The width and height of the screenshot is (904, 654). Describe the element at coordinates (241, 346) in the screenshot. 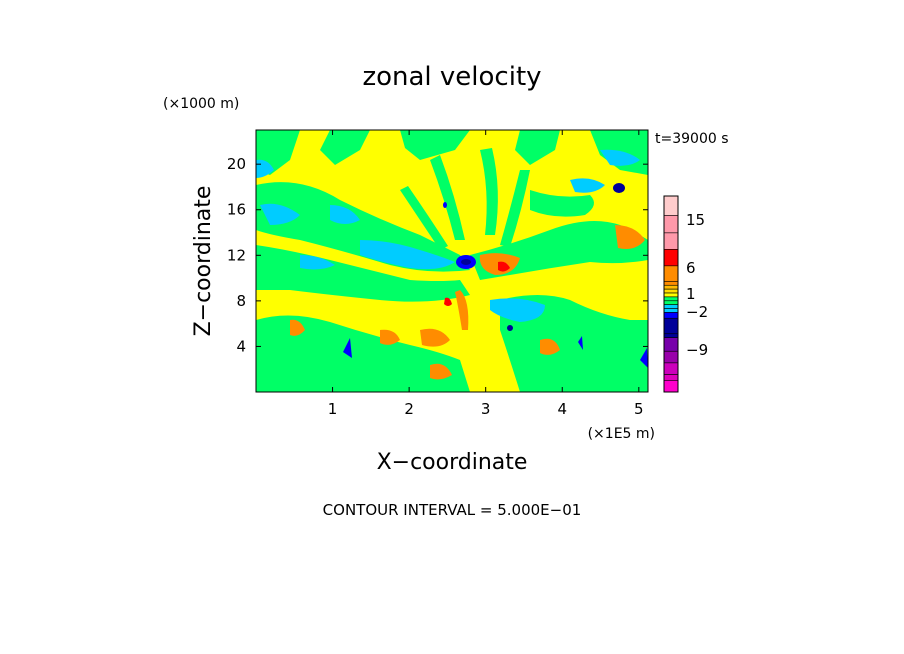

I see `y-tick-label: 4` at that location.